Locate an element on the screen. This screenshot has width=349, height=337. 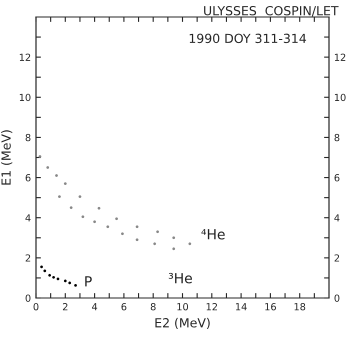
y2-tick-label: 2 is located at coordinates (337, 258).